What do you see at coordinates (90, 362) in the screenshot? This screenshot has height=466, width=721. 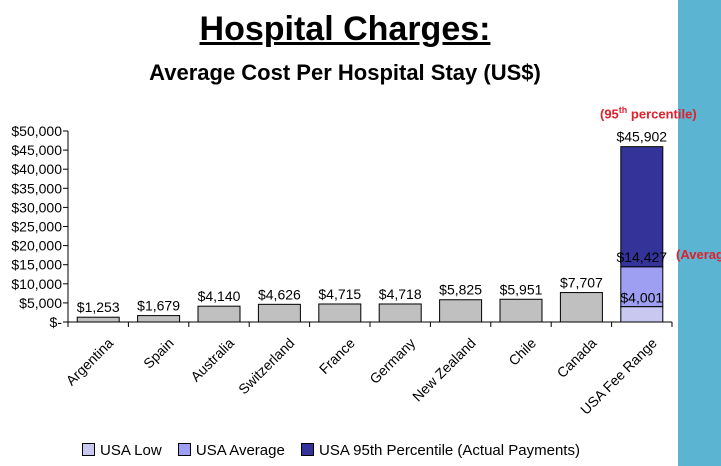 I see `x-tick-label: Argentina` at bounding box center [90, 362].